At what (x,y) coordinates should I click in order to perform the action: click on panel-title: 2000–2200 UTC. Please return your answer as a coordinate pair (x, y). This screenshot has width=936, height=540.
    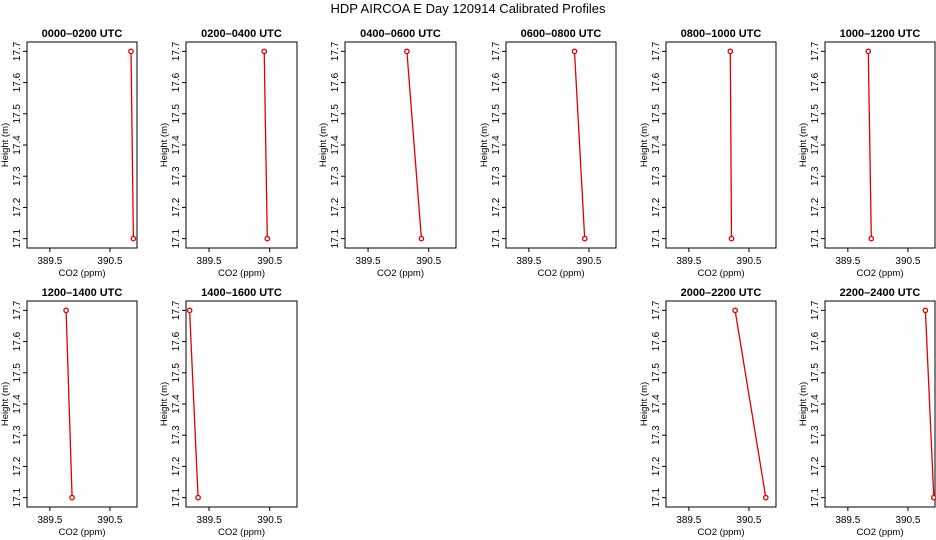
    Looking at the image, I should click on (721, 293).